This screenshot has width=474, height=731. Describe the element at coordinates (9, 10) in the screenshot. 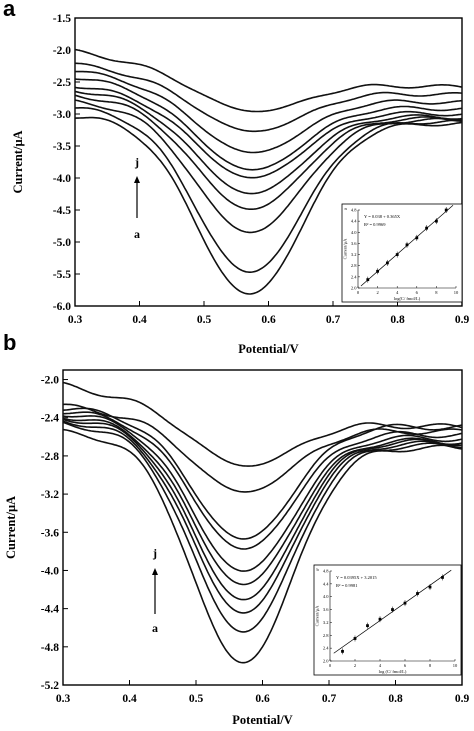

I see `panel-letter: a` at that location.